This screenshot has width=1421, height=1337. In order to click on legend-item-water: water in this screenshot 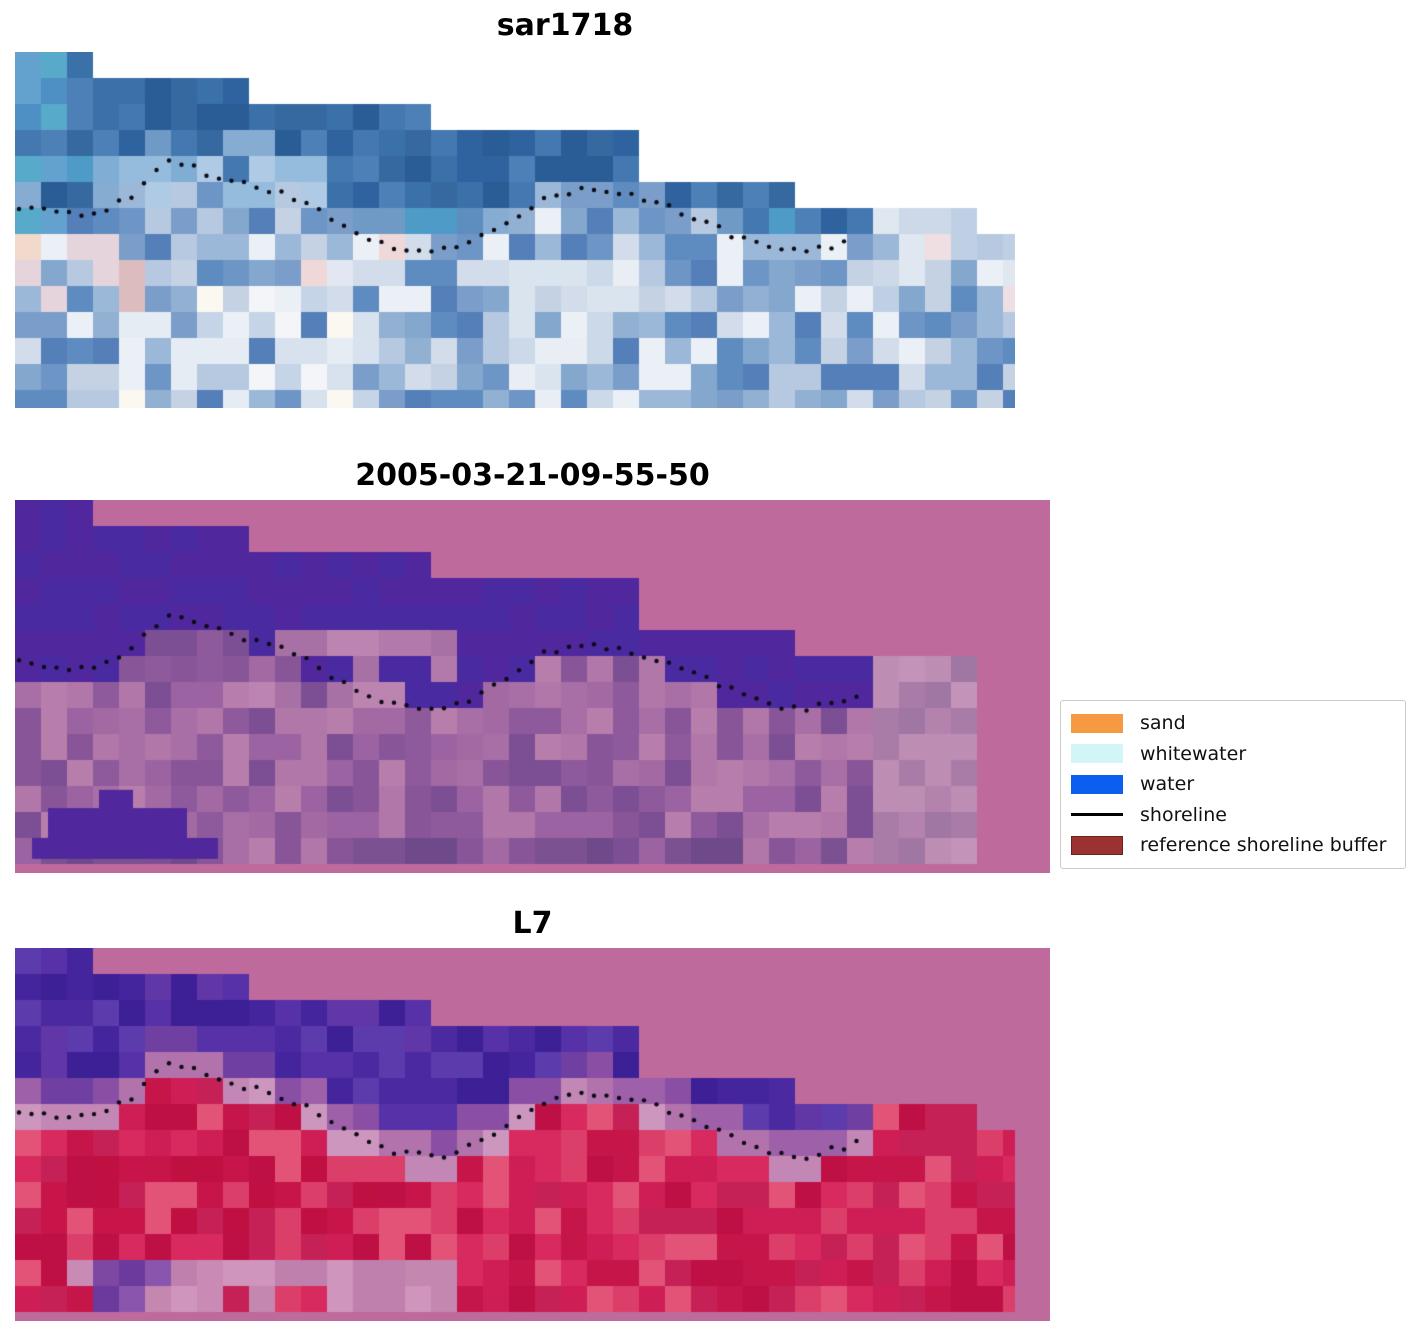, I will do `click(1233, 784)`.